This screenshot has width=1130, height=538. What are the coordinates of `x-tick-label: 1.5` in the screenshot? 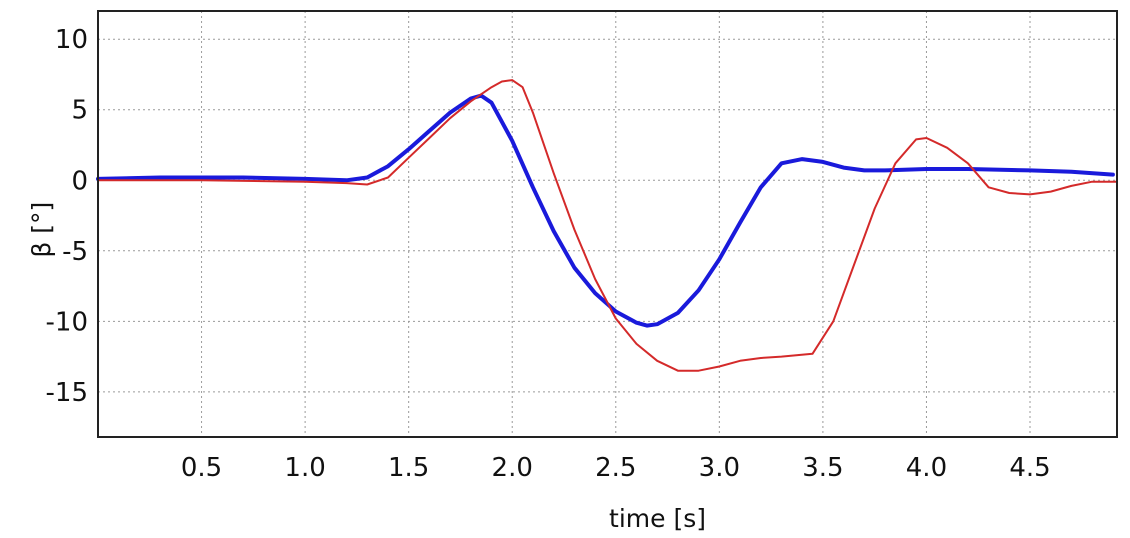 It's located at (408, 468).